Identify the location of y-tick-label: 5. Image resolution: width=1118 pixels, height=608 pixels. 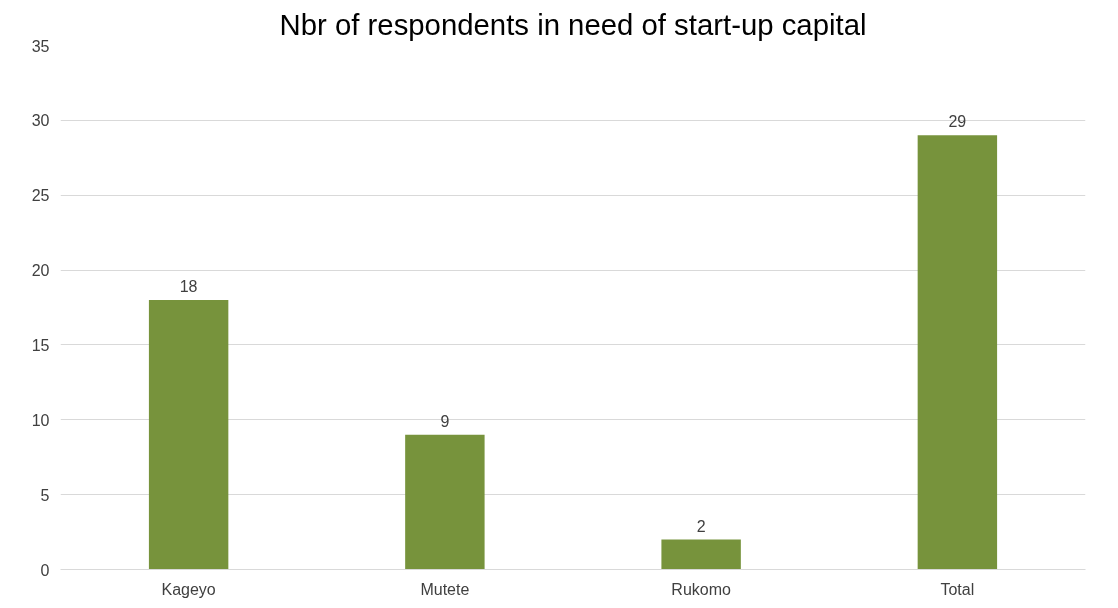
(45, 495).